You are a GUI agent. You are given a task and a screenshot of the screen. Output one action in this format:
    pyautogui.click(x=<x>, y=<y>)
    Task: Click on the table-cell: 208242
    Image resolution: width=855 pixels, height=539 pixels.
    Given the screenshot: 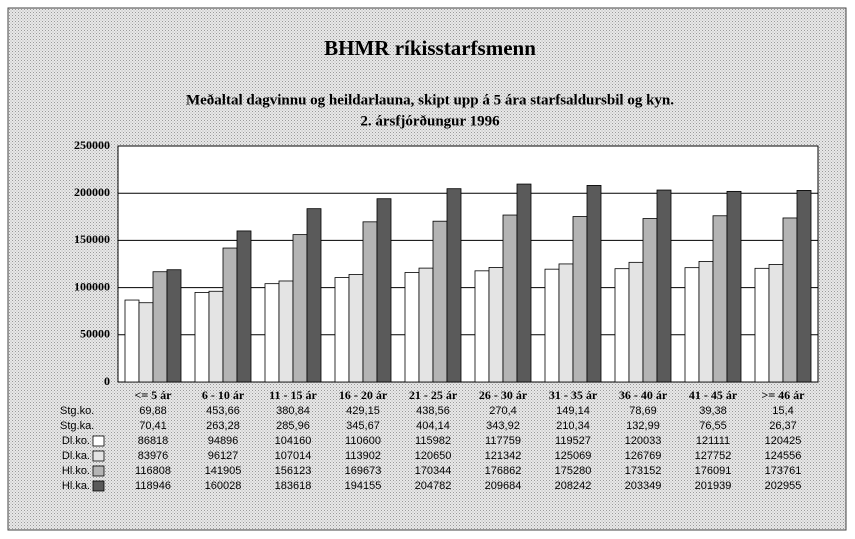 What is the action you would take?
    pyautogui.click(x=573, y=486)
    